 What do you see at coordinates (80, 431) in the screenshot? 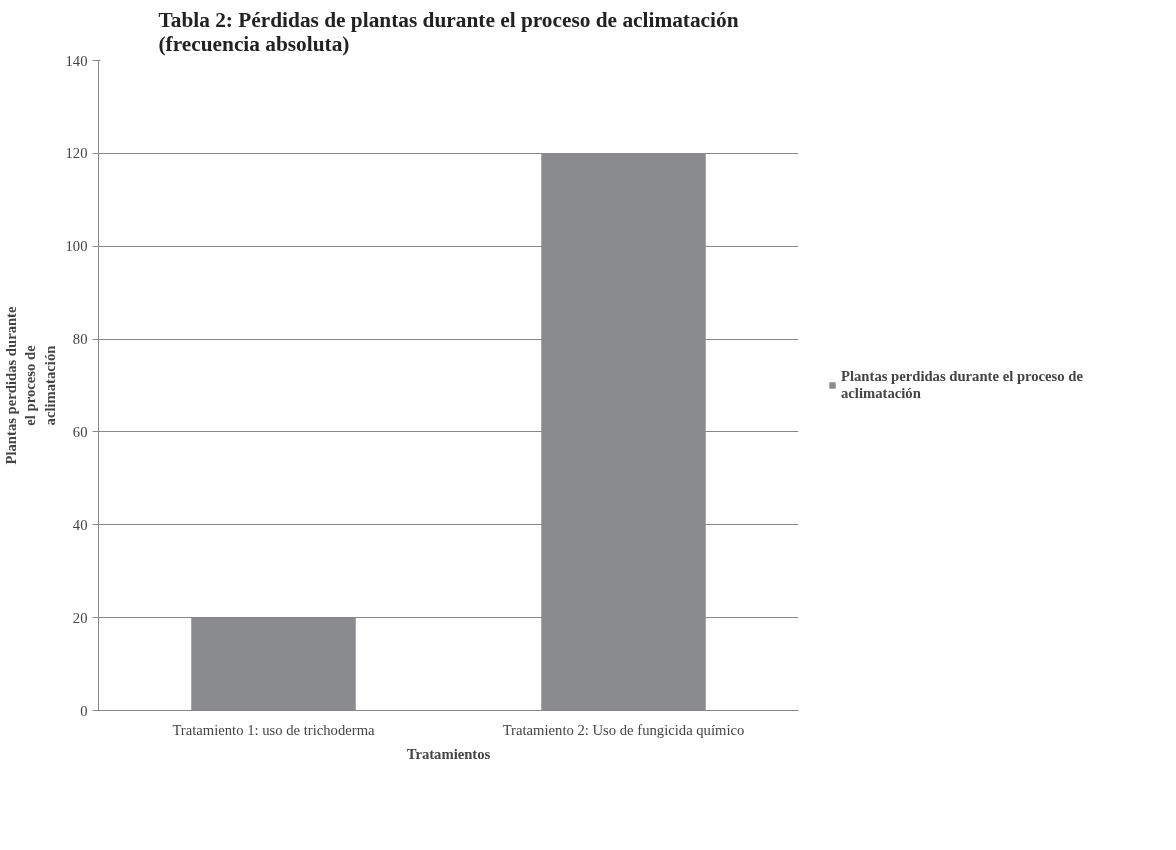
I see `y-tick-label: 60` at bounding box center [80, 431].